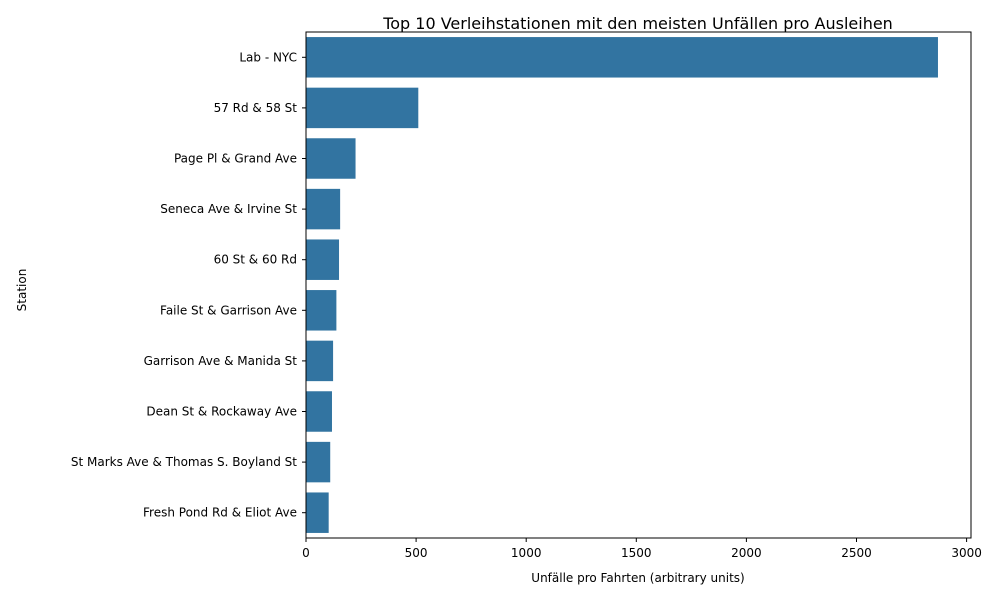 The width and height of the screenshot is (1000, 600). Describe the element at coordinates (22, 290) in the screenshot. I see `y-axis-title: Station` at that location.